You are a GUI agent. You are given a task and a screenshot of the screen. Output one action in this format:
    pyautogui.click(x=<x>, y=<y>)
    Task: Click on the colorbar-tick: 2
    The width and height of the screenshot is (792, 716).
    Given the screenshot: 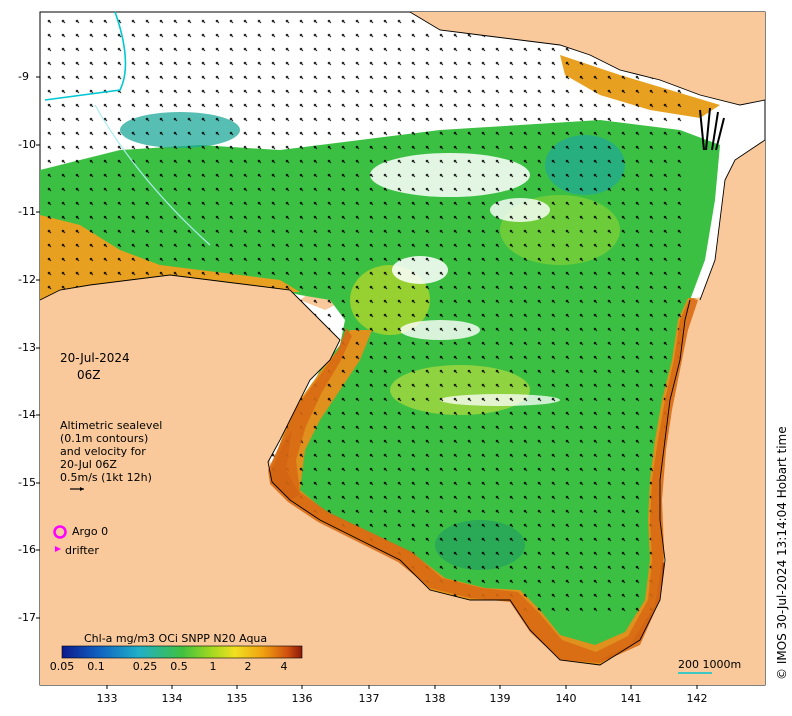 What is the action you would take?
    pyautogui.click(x=248, y=666)
    